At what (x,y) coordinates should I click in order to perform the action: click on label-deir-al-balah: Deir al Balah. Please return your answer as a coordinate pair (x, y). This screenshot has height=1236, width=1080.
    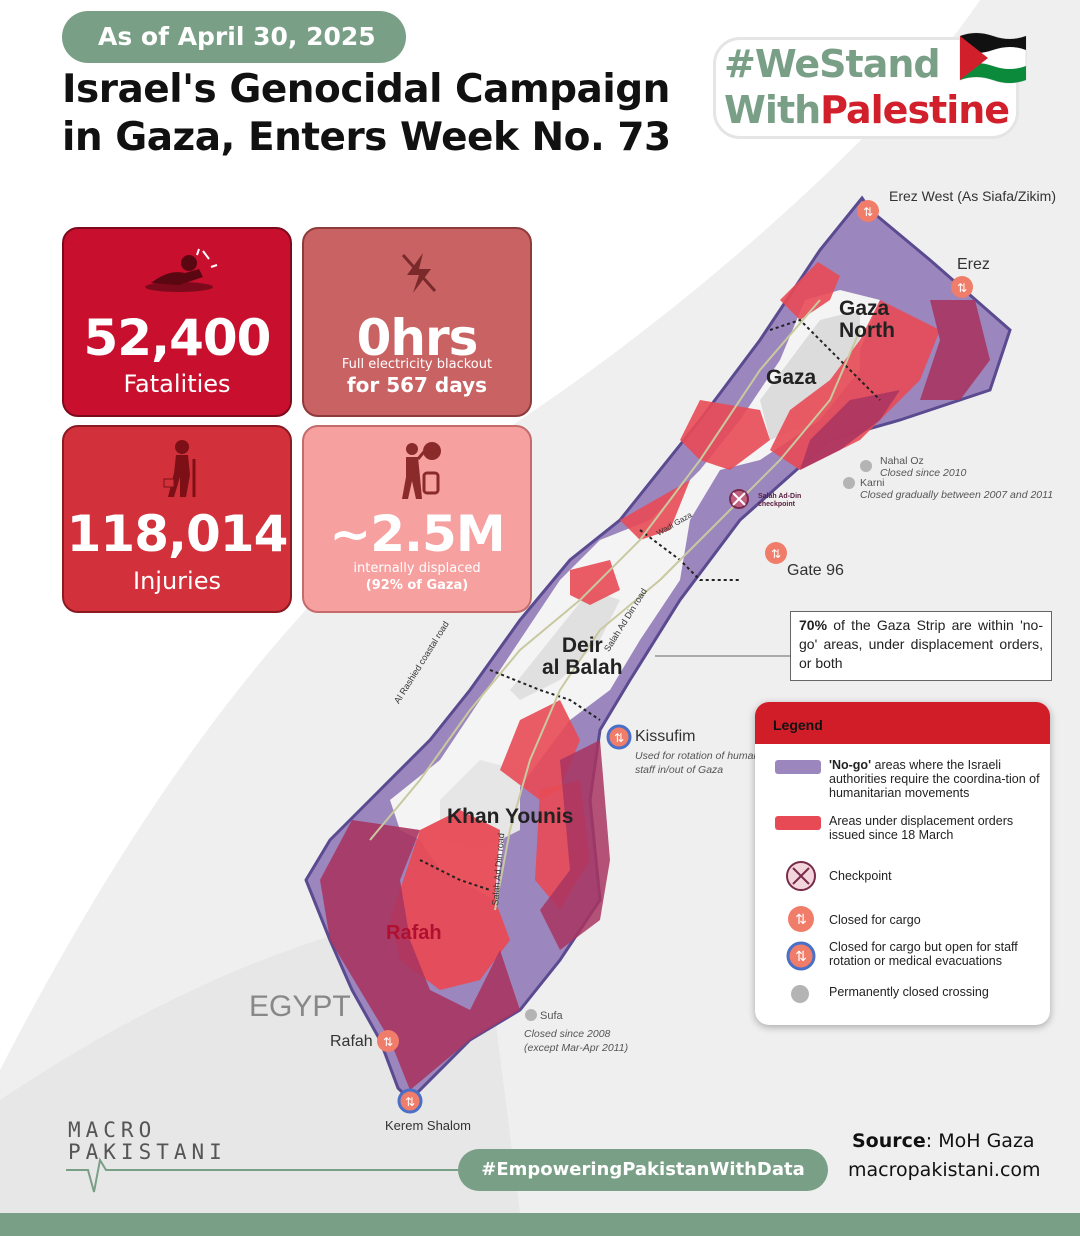
    Looking at the image, I should click on (582, 656).